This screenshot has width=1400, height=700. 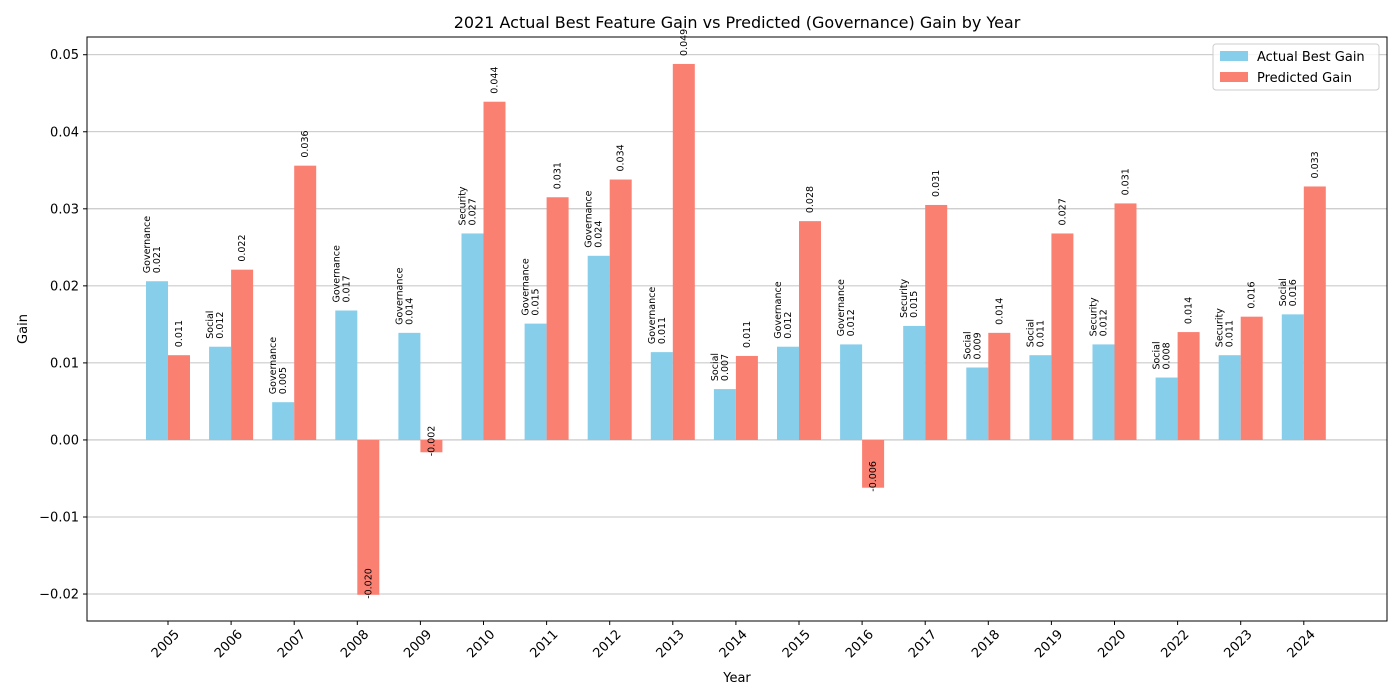 What do you see at coordinates (599, 234) in the screenshot?
I see `bar-value-label-actual: 0.024` at bounding box center [599, 234].